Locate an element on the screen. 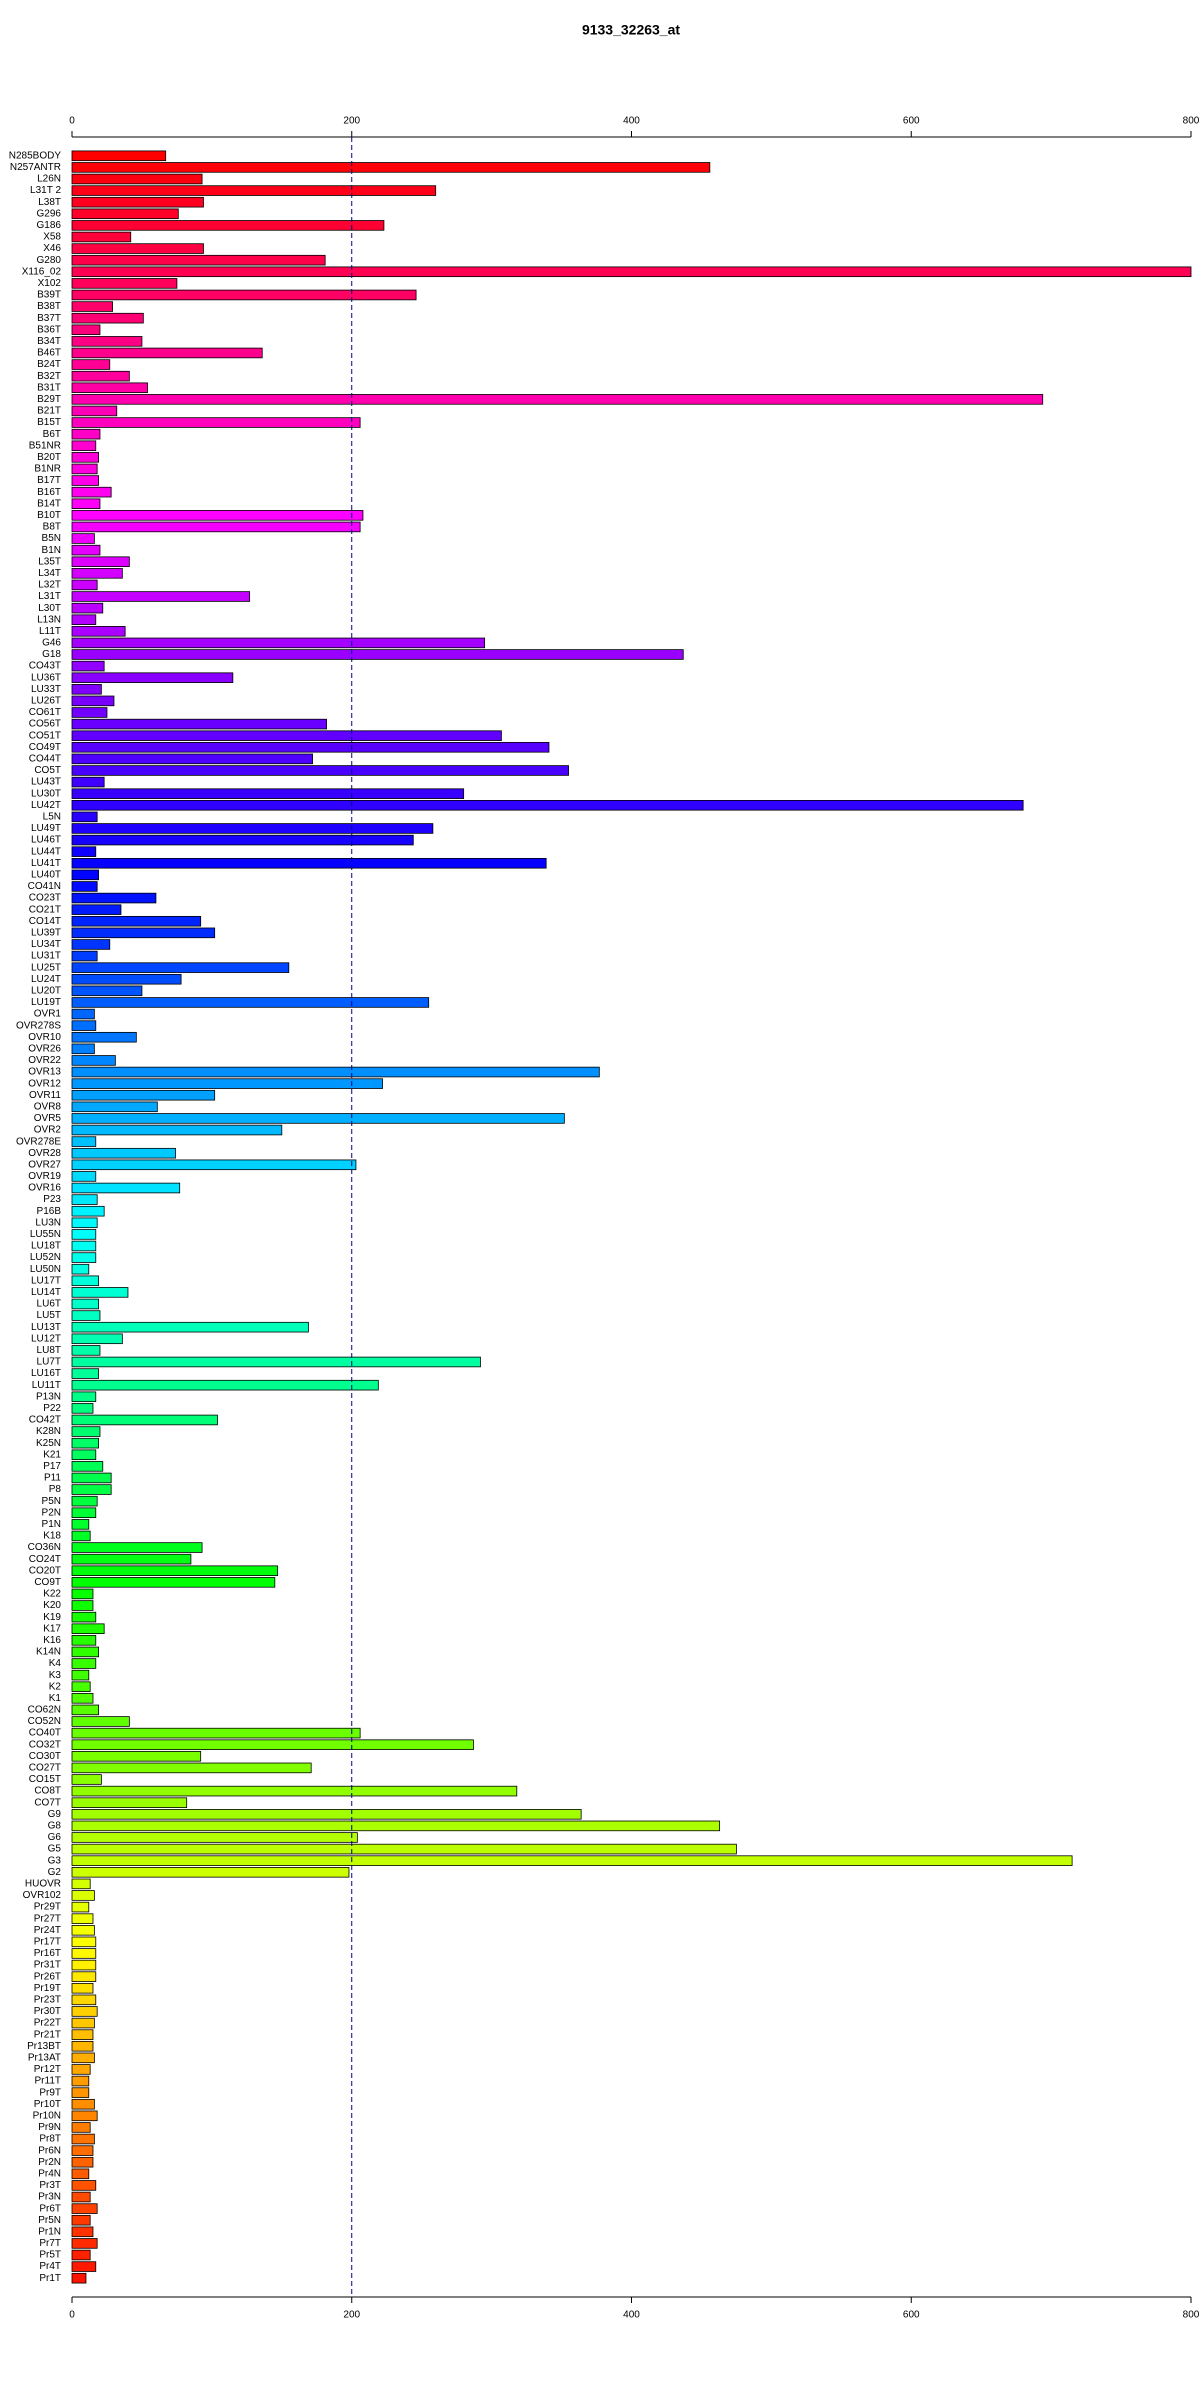 The image size is (1200, 2400). y-tick-label: LU7T is located at coordinates (49, 1362).